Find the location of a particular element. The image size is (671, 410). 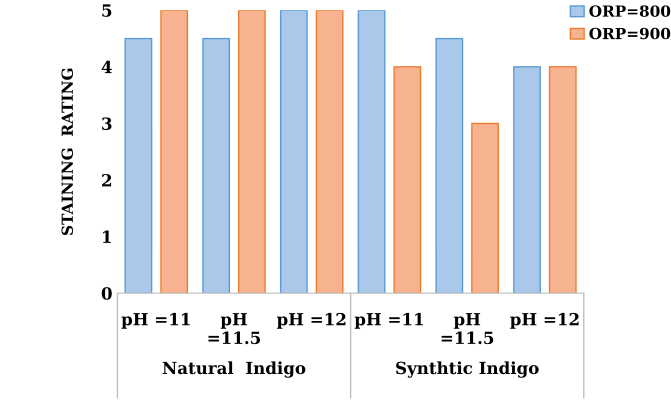

y-tick-label: 4 is located at coordinates (107, 67).